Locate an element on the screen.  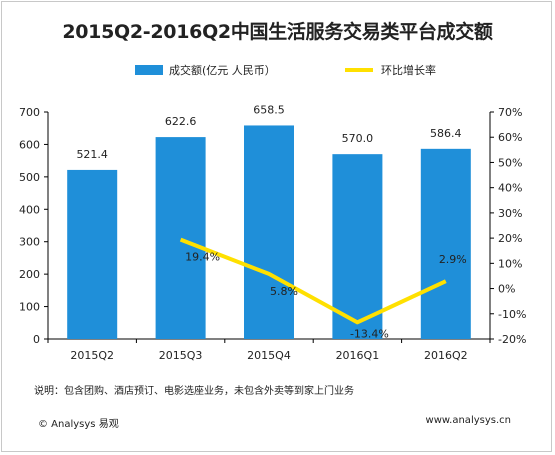
legend-item-bar: 成交额(亿元 人民币） is located at coordinates (205, 70).